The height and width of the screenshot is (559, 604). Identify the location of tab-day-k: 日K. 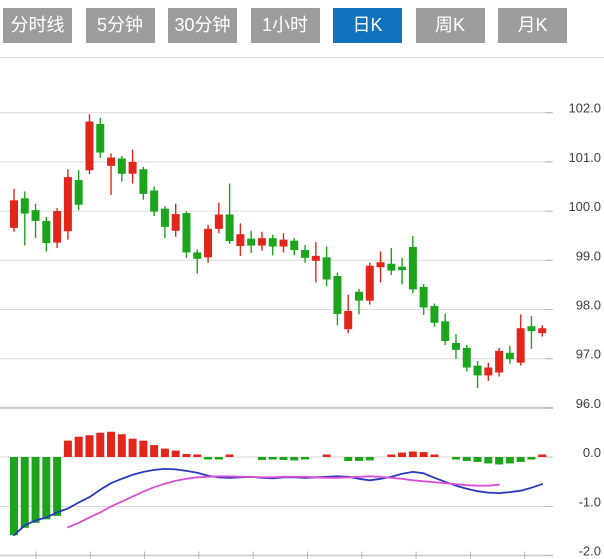
(367, 25).